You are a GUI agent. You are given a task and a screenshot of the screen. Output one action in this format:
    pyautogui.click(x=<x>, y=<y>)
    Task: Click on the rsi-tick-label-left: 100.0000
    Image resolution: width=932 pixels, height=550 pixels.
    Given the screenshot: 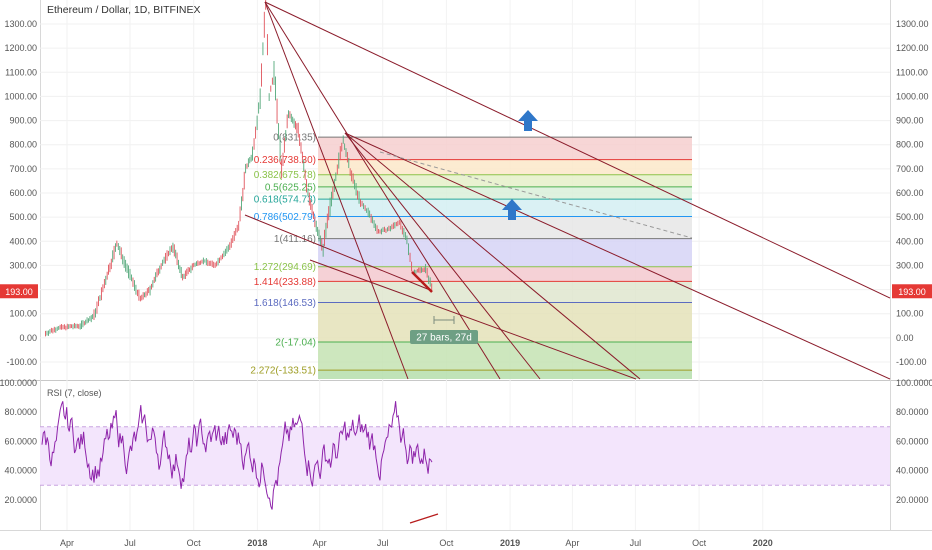 What is the action you would take?
    pyautogui.click(x=18, y=383)
    